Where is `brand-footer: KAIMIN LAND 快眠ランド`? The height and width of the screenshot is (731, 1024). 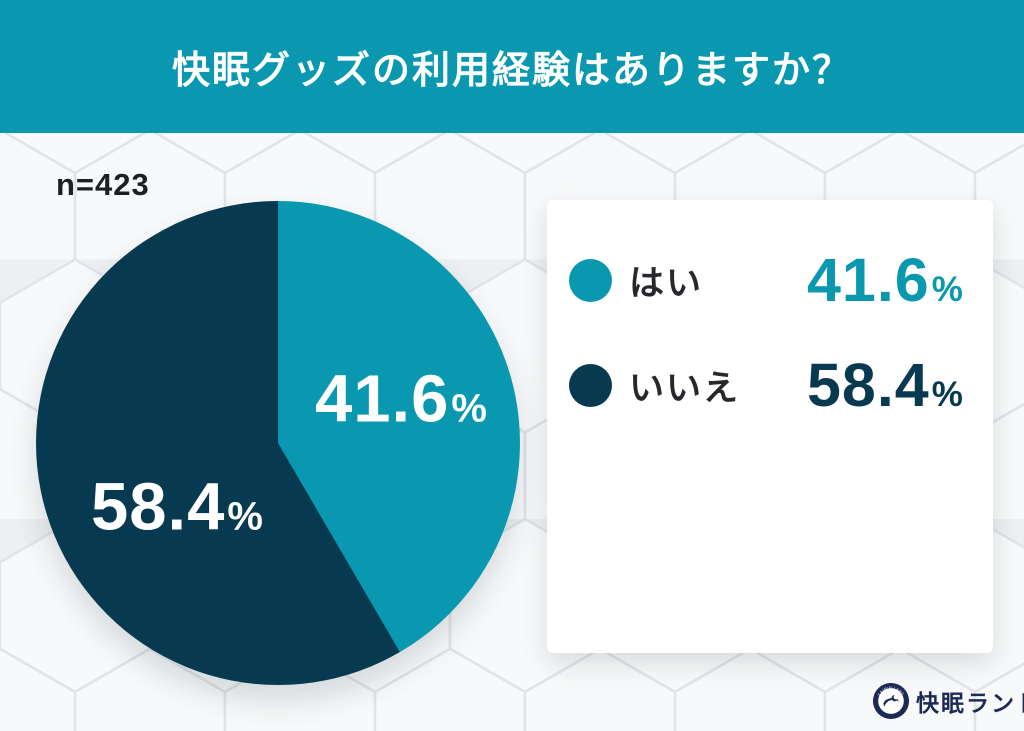 brand-footer: KAIMIN LAND 快眠ランド is located at coordinates (948, 701).